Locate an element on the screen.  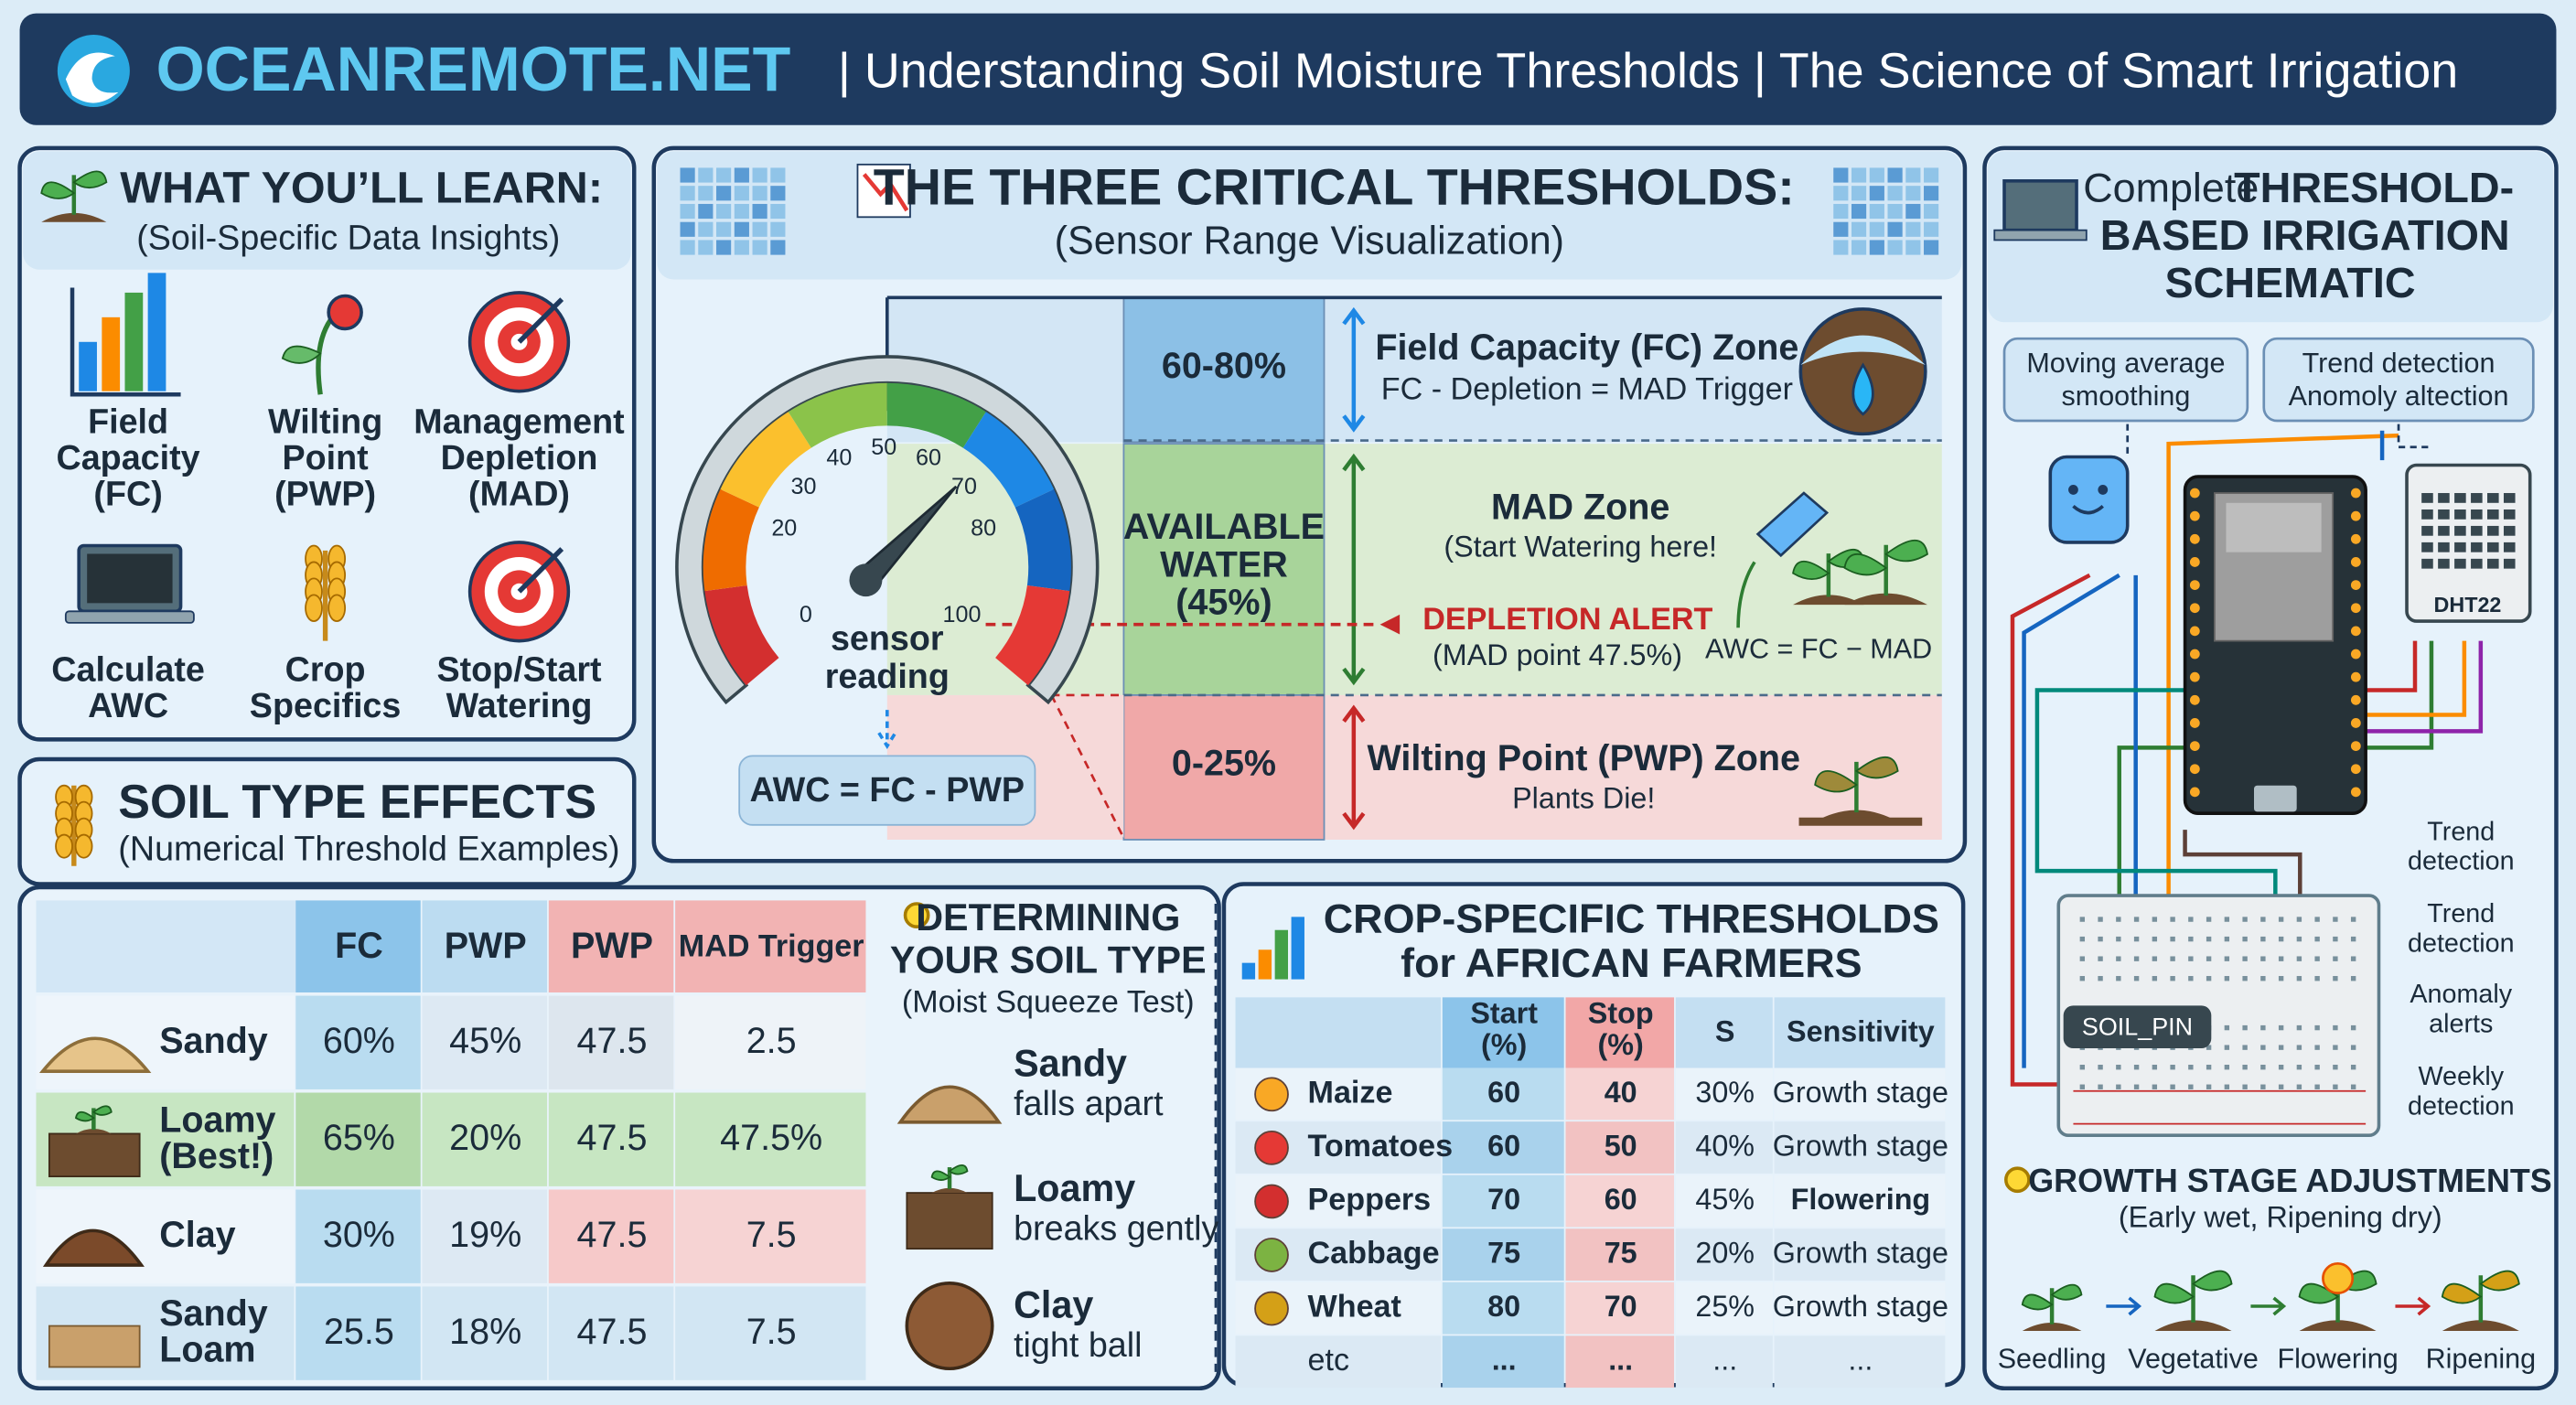
zone-name: MAD Zone is located at coordinates (1580, 507).